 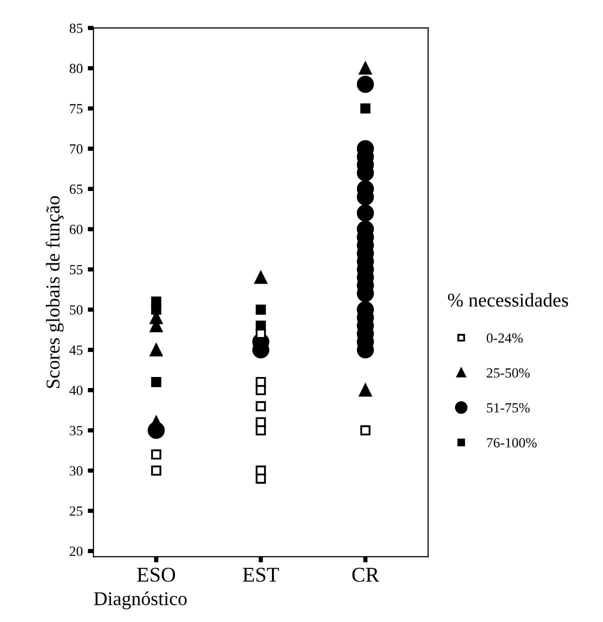 What do you see at coordinates (76, 269) in the screenshot?
I see `y-tick-label: 55` at bounding box center [76, 269].